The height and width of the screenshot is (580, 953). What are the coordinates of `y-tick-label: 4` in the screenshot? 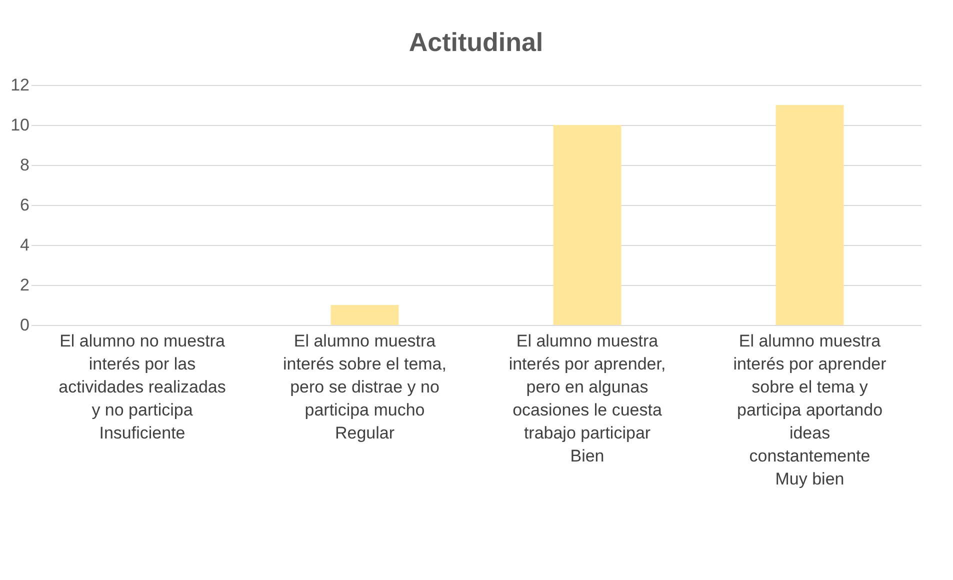 It's located at (25, 245).